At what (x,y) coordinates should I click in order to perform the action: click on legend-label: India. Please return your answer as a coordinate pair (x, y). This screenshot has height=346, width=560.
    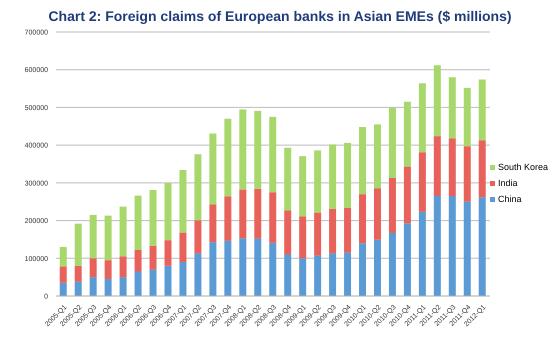
    Looking at the image, I should click on (507, 183).